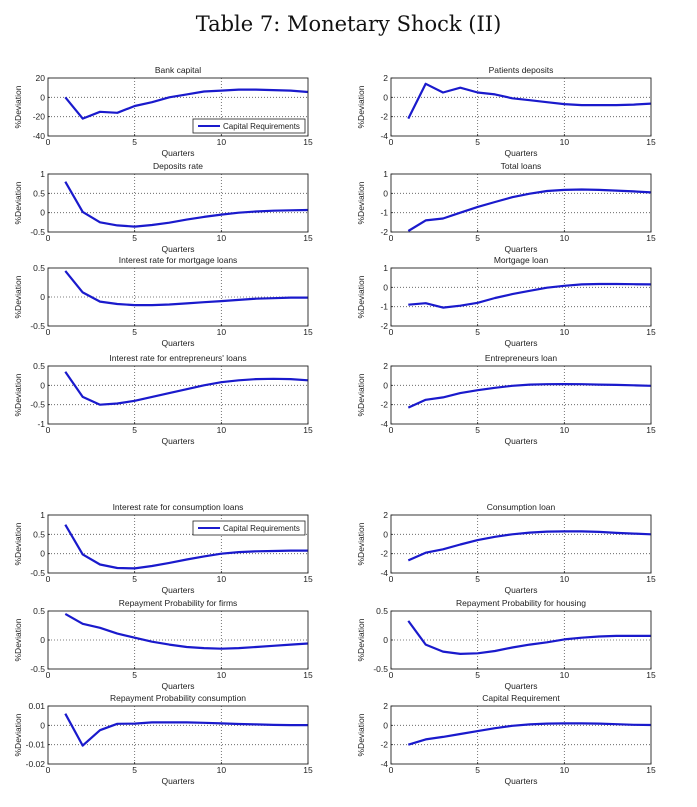  I want to click on page-title: Table 7: Monetary Shock (II), so click(348, 24).